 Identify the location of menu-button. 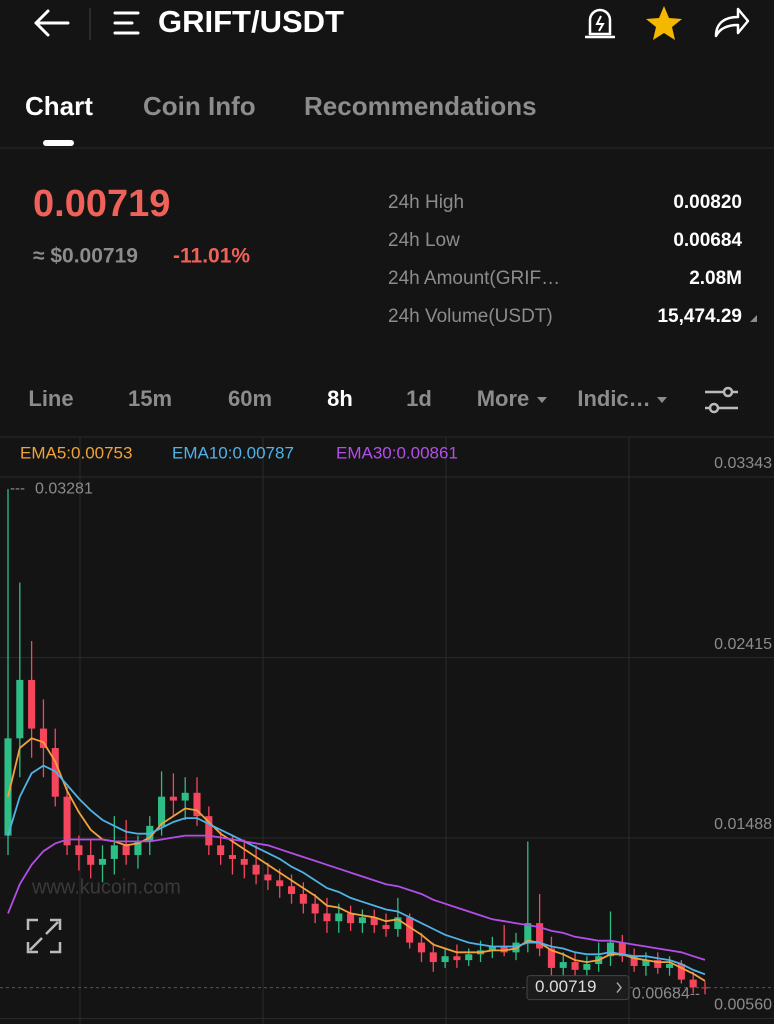
(126, 23).